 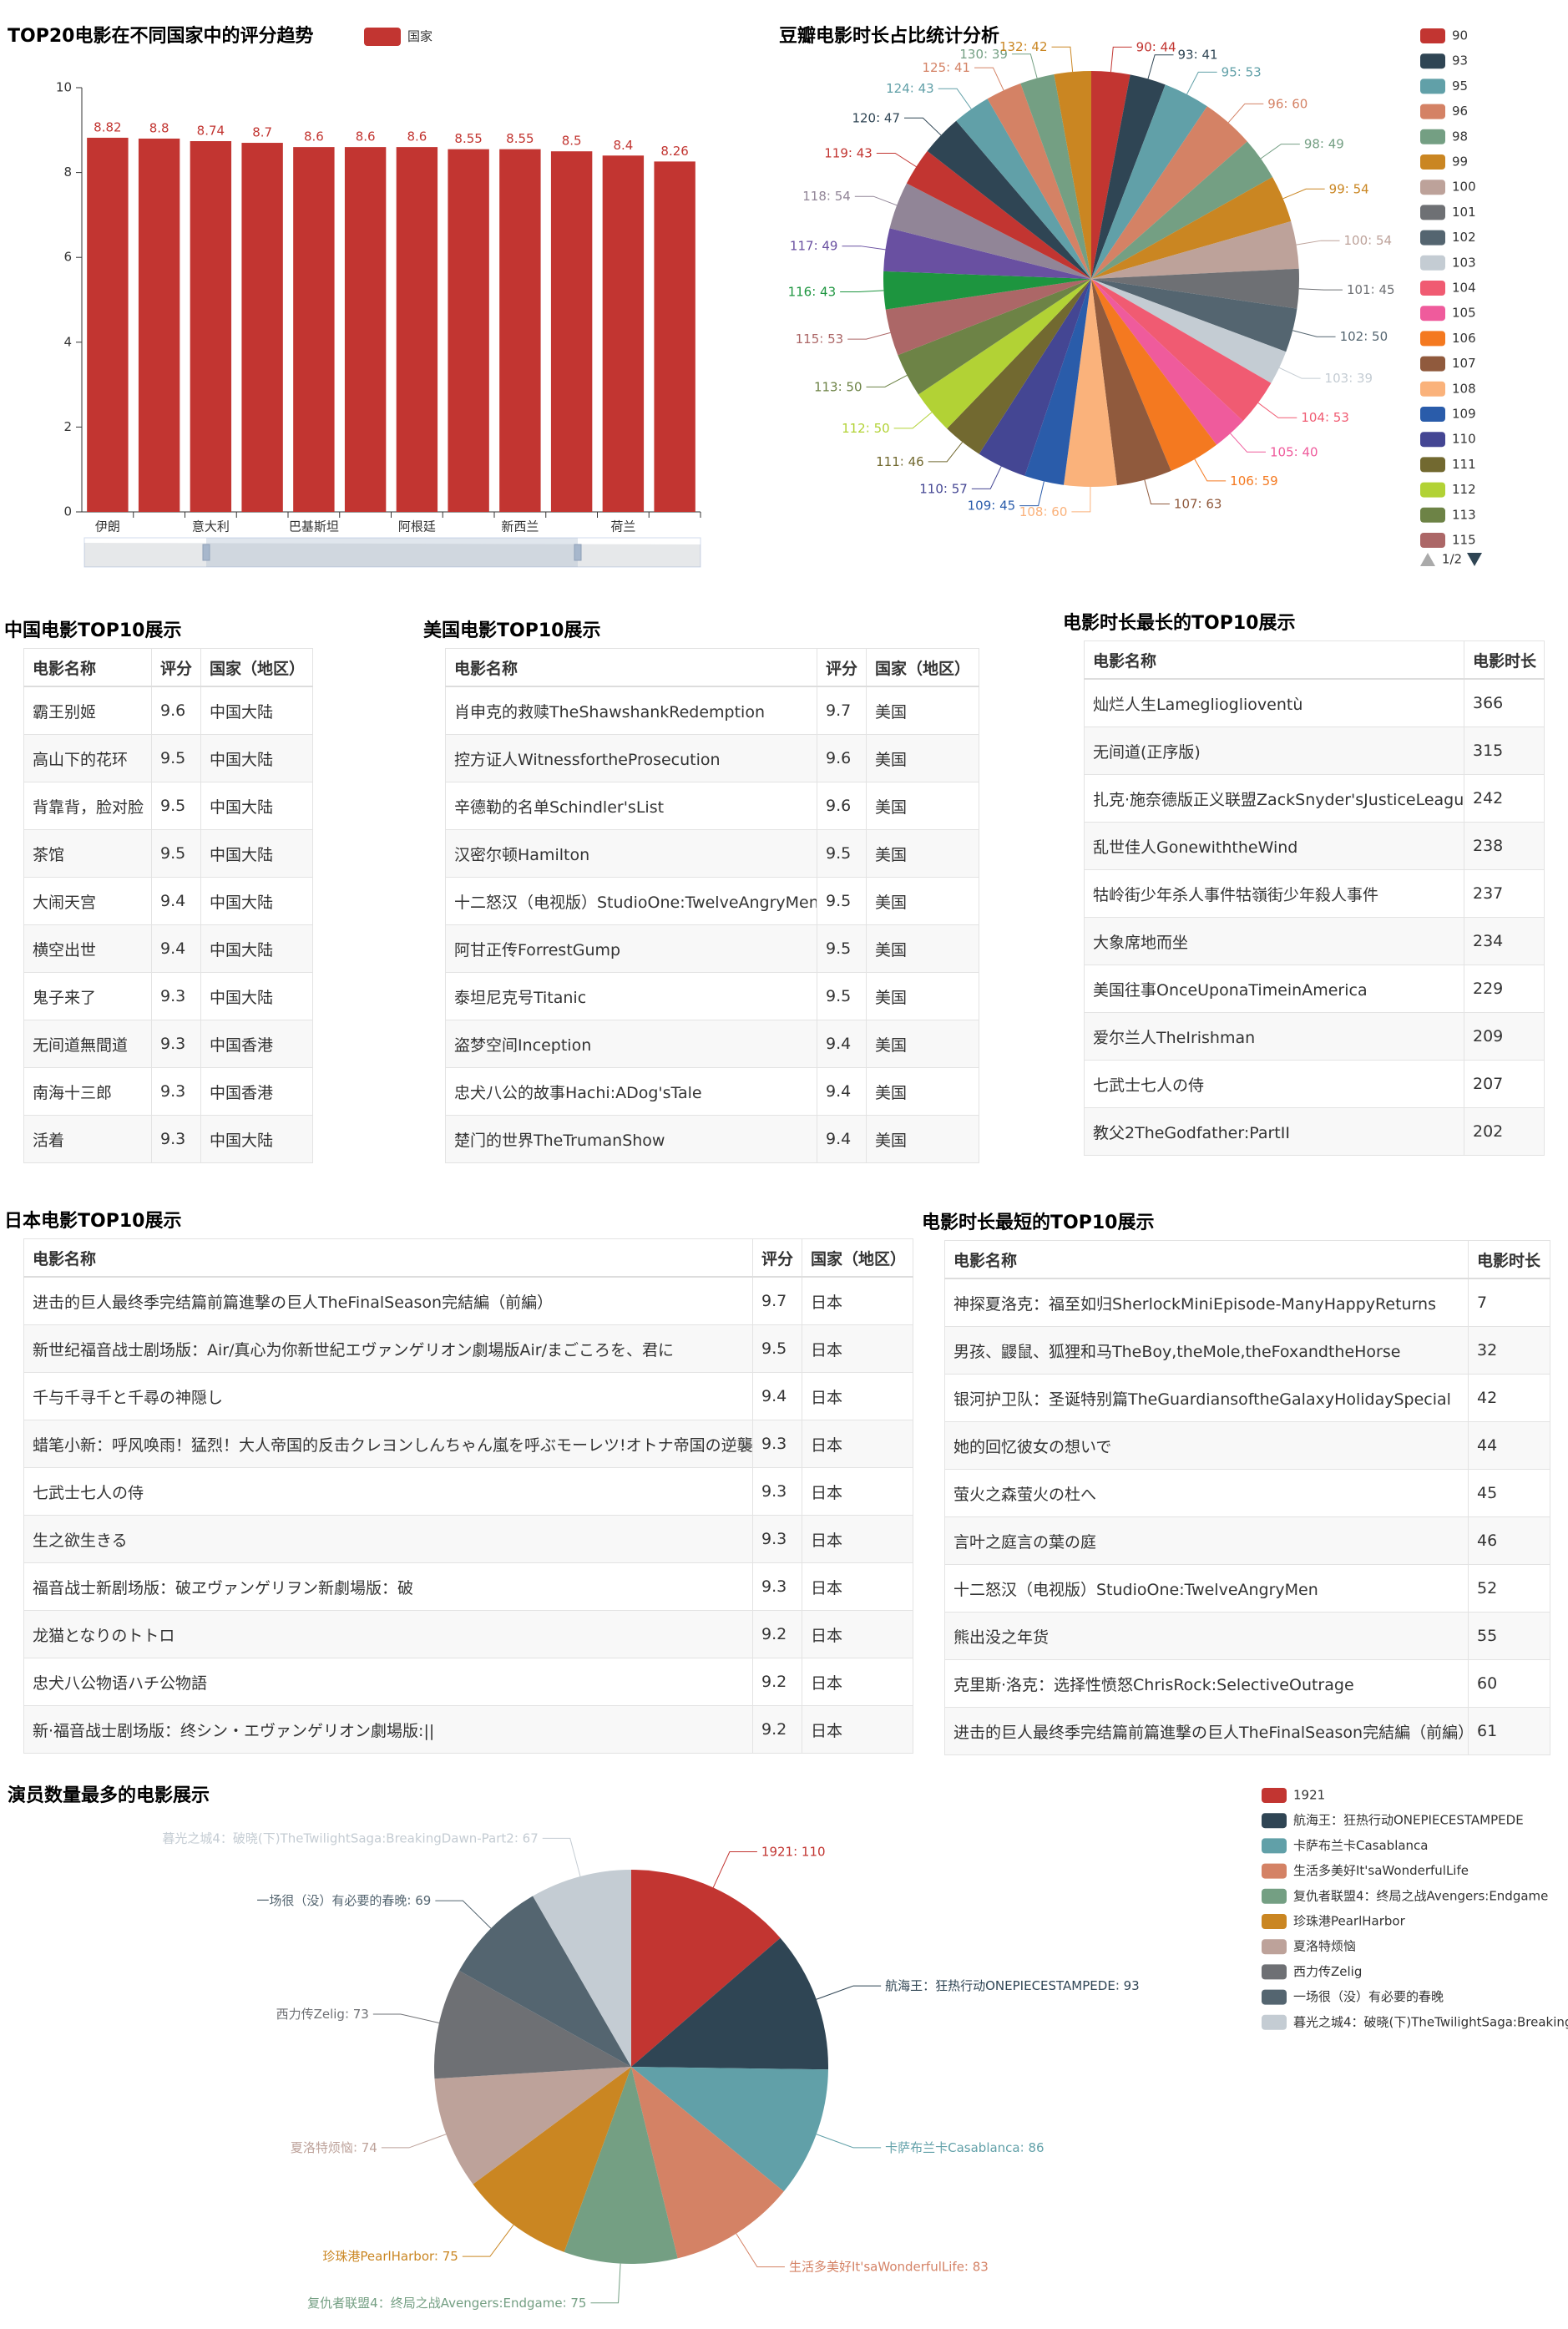 I want to click on slice-label-value: 63, so click(x=1214, y=503).